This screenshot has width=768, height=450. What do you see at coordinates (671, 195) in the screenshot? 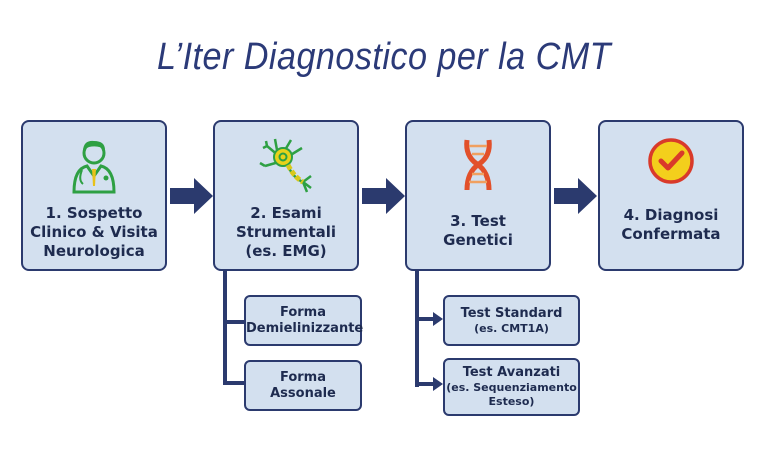
I see `step-4-box: 4. Diagnosi Confermata` at bounding box center [671, 195].